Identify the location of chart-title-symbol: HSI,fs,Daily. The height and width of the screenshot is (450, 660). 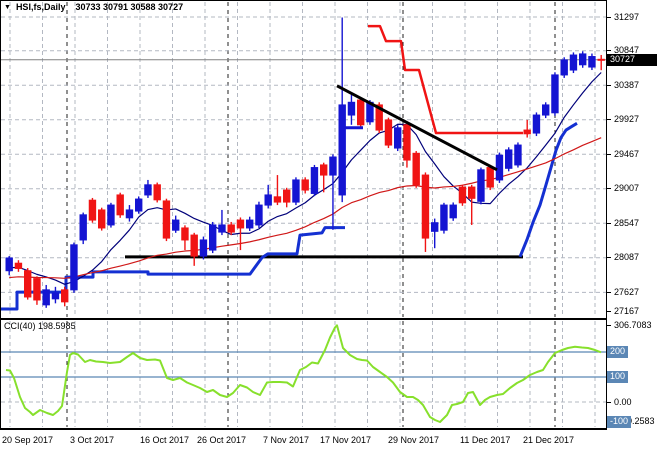
(40, 7).